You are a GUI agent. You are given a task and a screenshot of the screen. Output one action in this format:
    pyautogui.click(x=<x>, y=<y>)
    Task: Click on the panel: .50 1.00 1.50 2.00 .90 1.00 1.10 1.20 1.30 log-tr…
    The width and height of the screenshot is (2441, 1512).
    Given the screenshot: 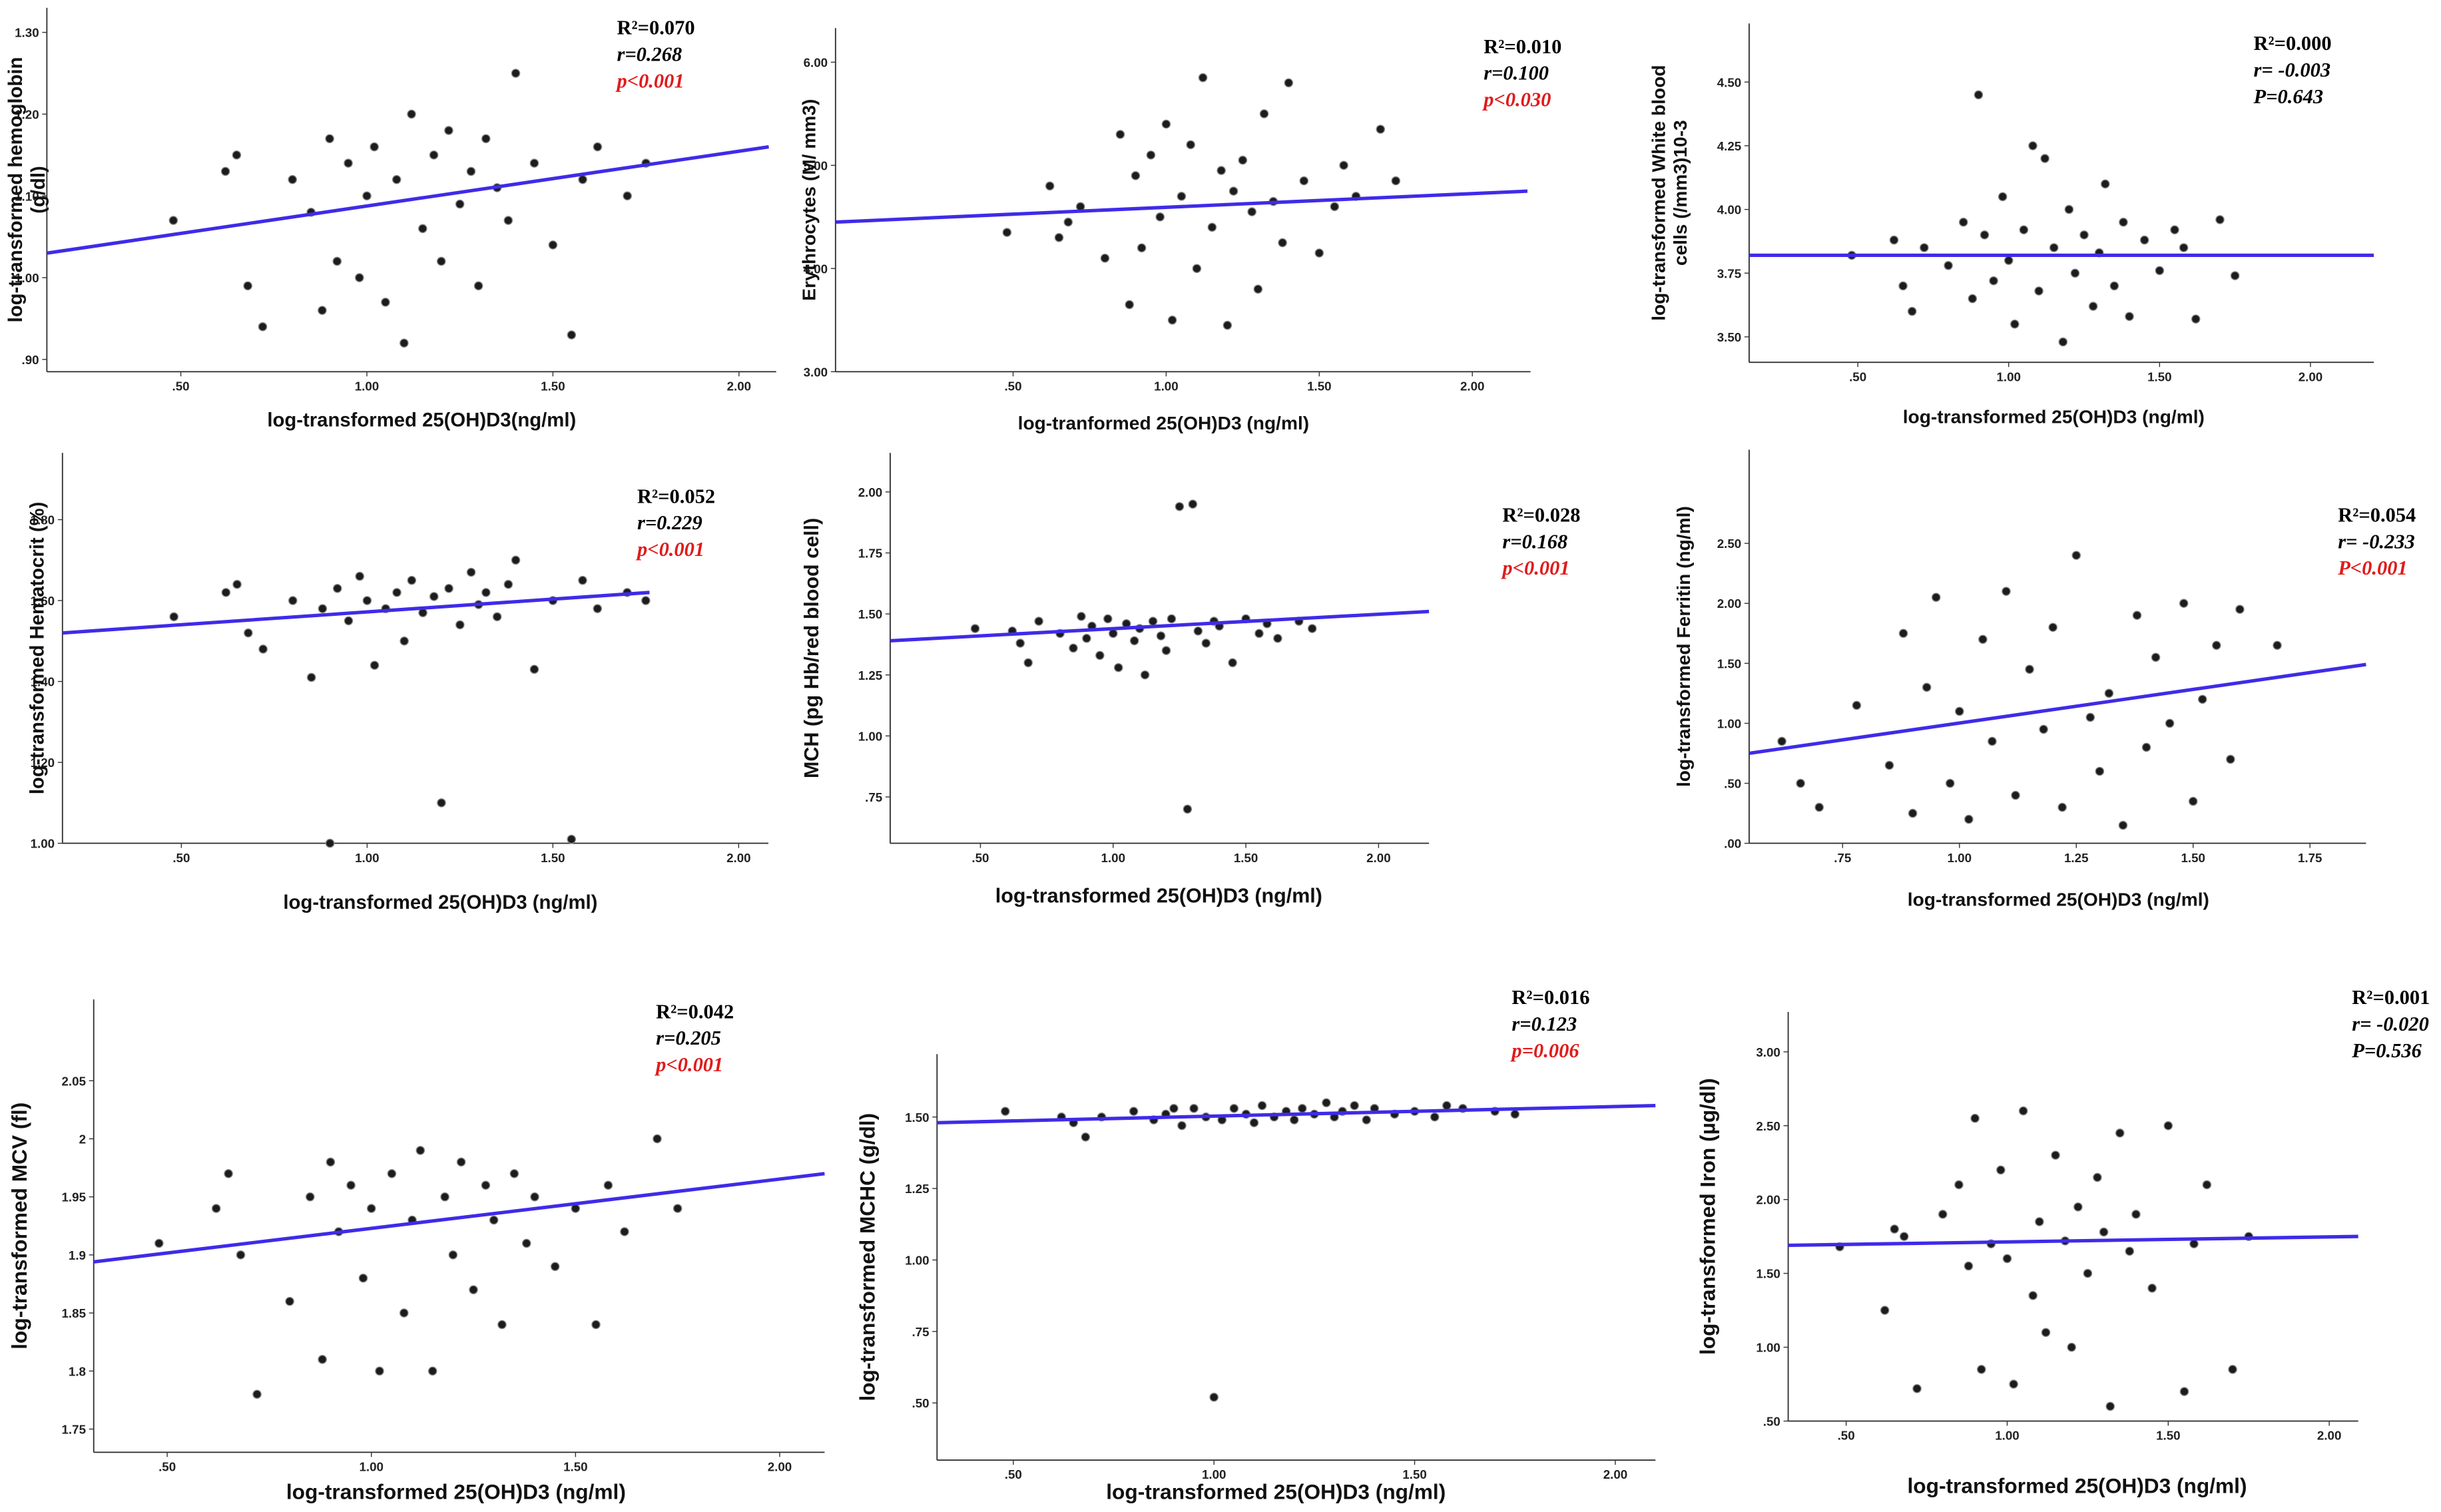 What is the action you would take?
    pyautogui.click(x=390, y=219)
    